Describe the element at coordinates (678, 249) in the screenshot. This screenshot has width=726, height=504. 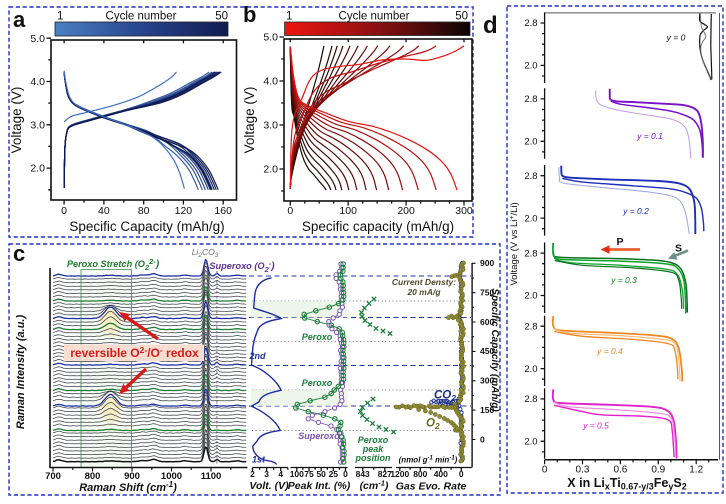
I see `svg-text: S` at that location.